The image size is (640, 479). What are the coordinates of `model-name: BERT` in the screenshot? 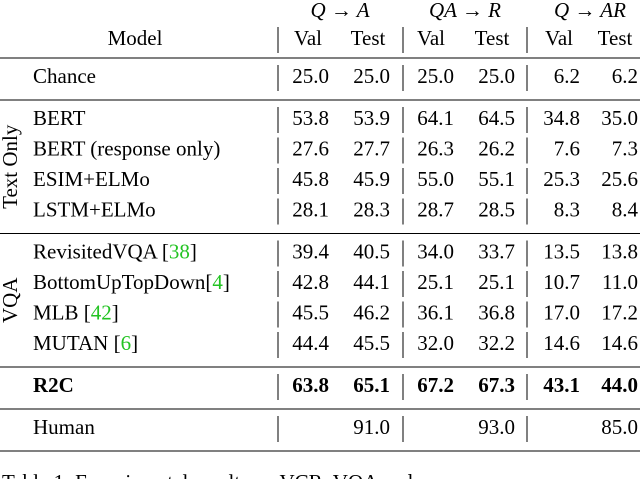 It's located at (59, 118).